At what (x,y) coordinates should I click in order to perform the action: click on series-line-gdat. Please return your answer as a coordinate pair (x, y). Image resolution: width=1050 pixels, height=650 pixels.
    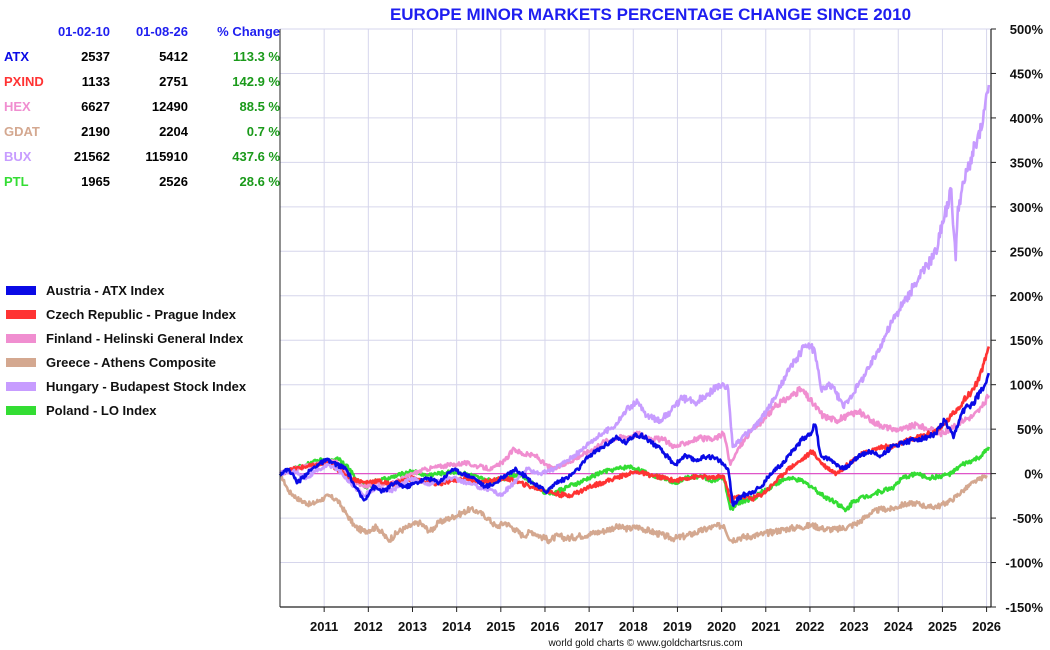
    Looking at the image, I should click on (633, 508).